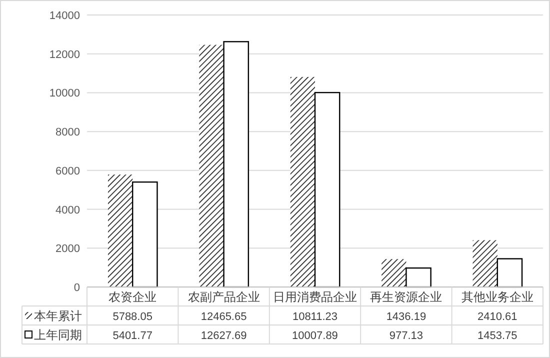 This screenshot has width=550, height=358. Describe the element at coordinates (68, 249) in the screenshot. I see `y-tick-label: 2000` at that location.